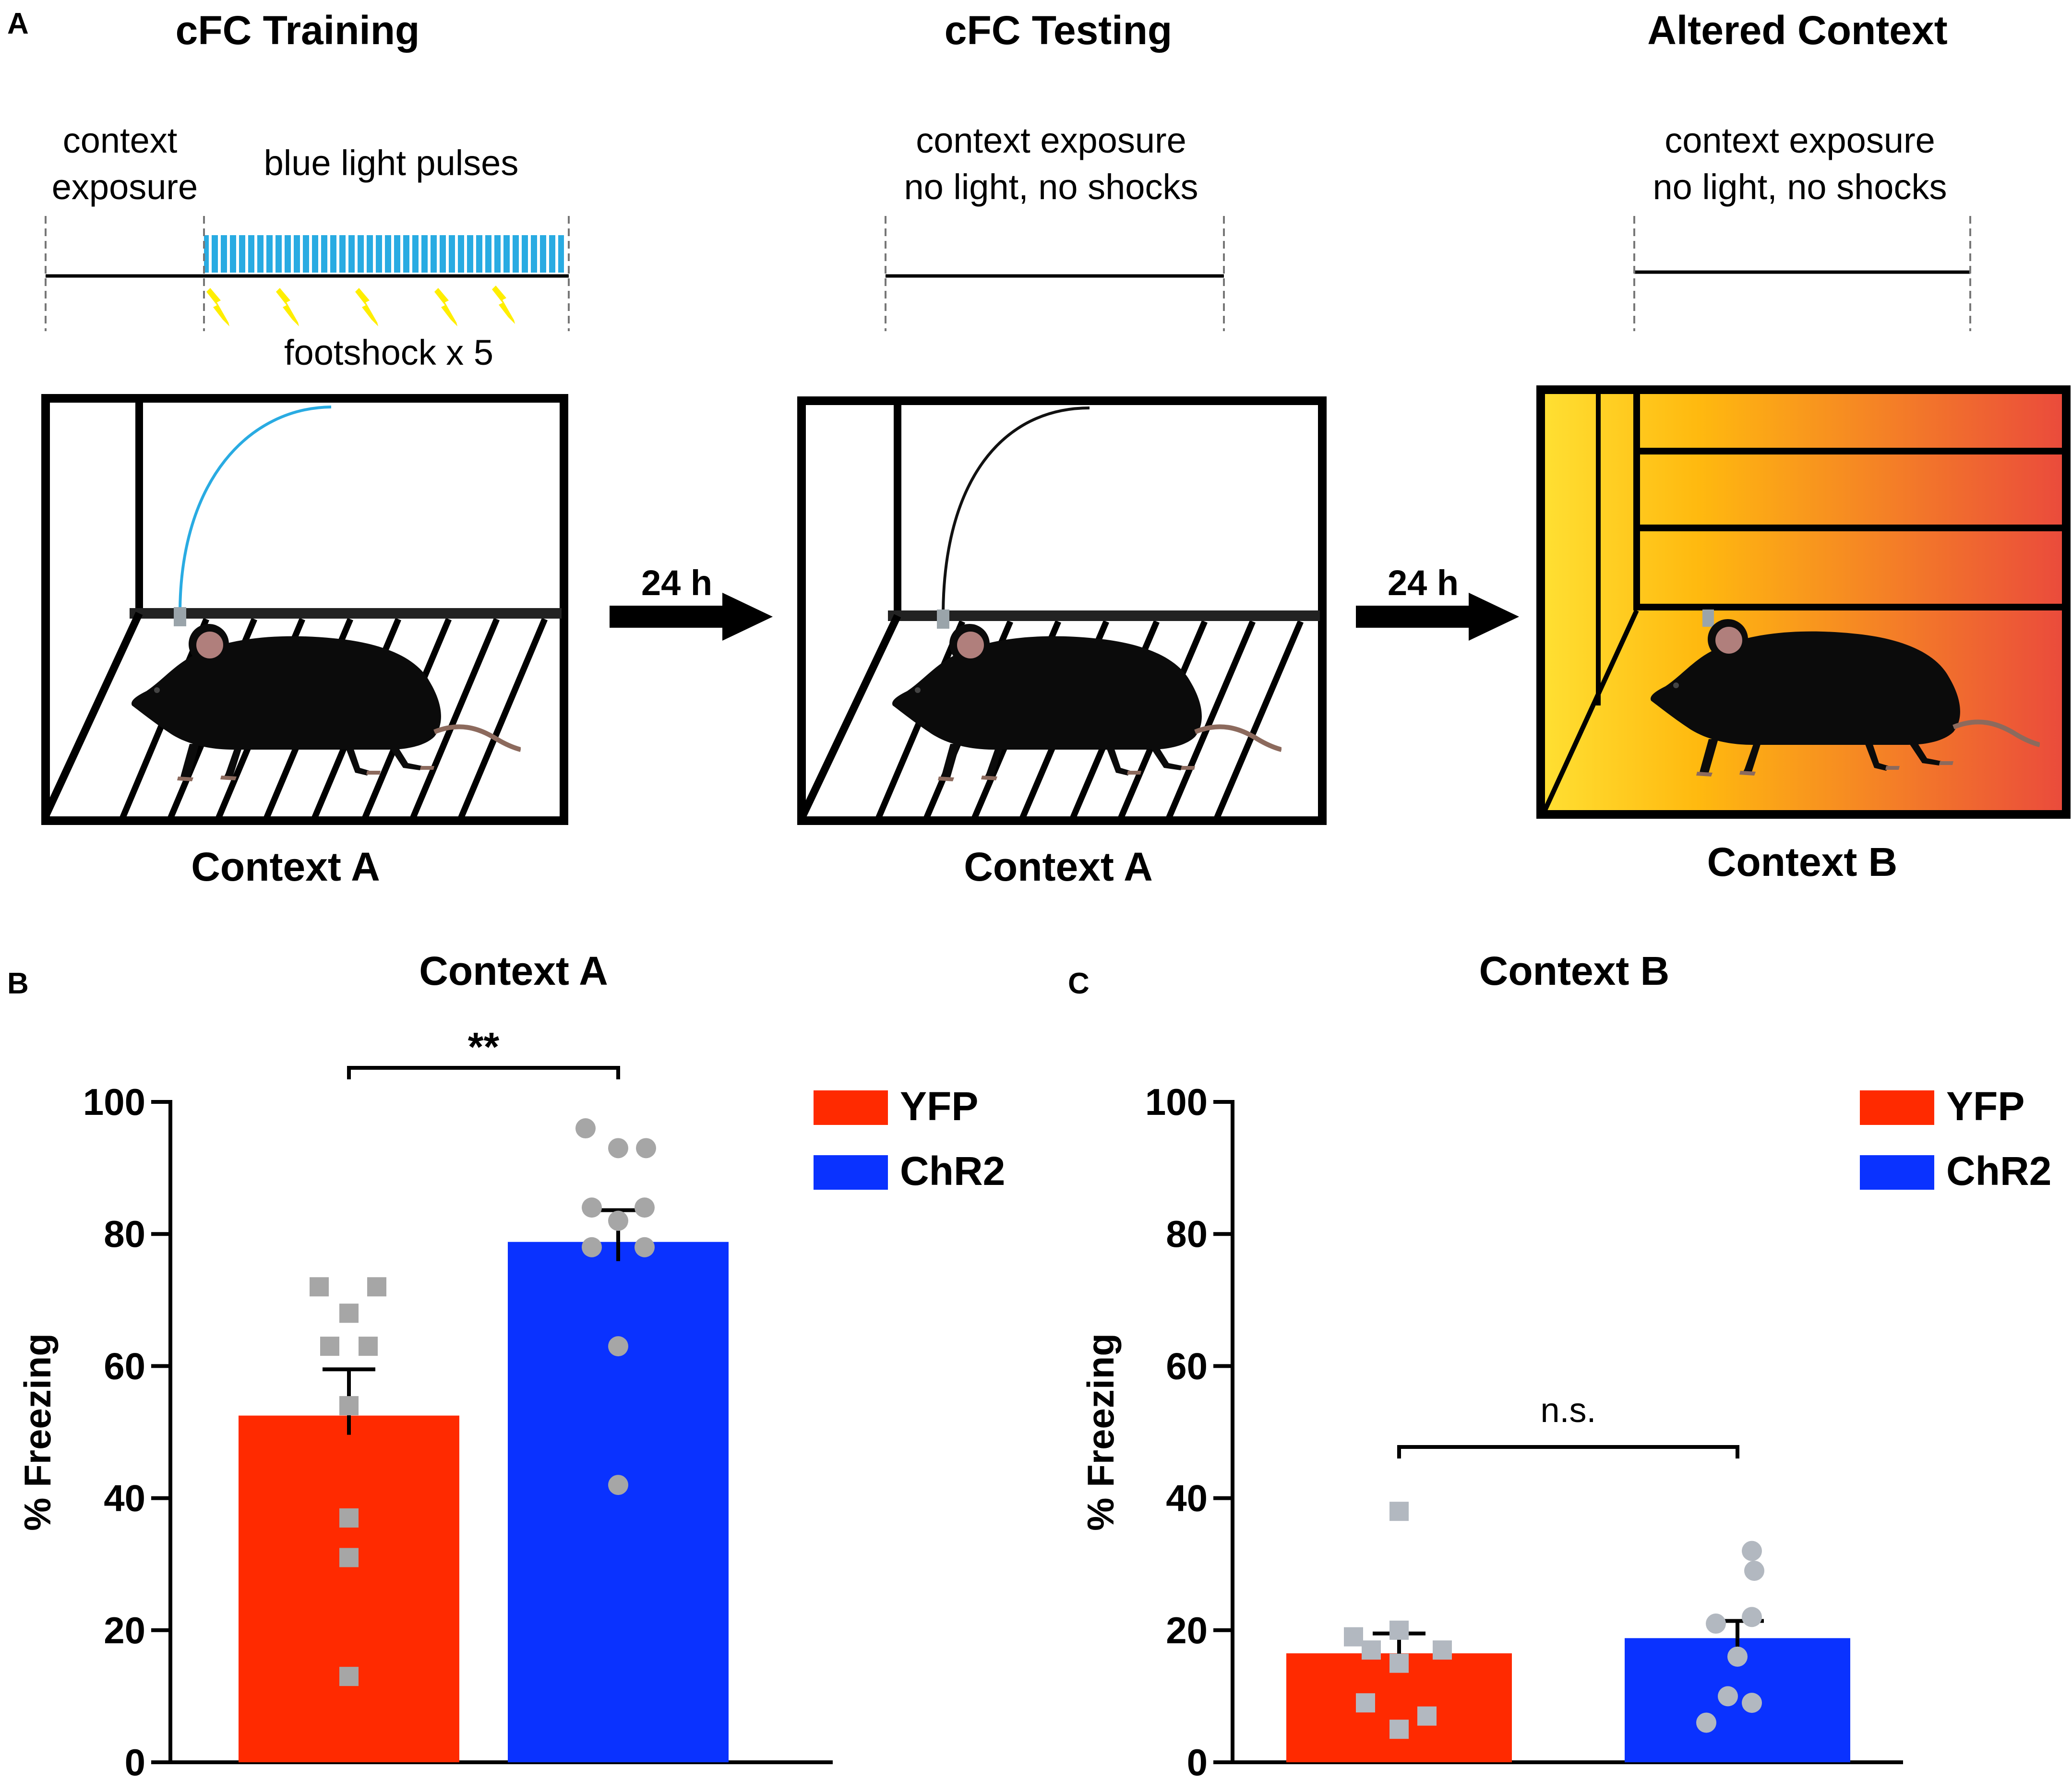 The width and height of the screenshot is (2072, 1781). Describe the element at coordinates (1423, 583) in the screenshot. I see `interval-label-2: 24 h` at that location.